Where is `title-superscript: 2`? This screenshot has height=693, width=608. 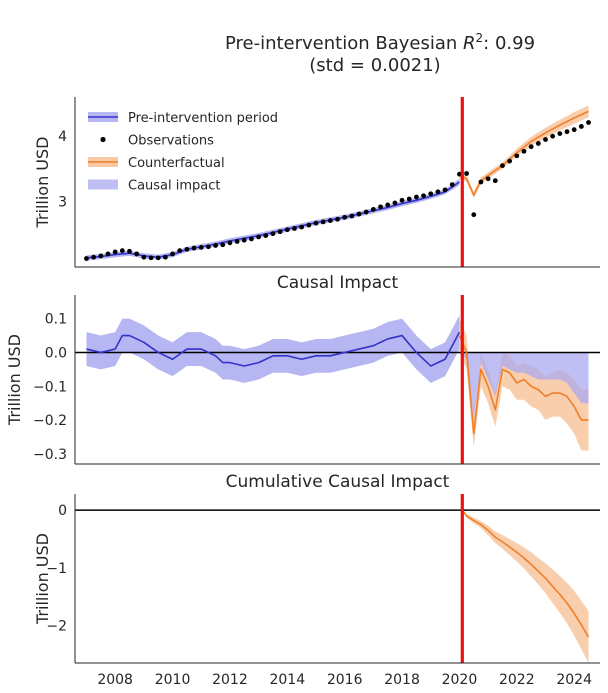
title-superscript: 2 is located at coordinates (480, 38).